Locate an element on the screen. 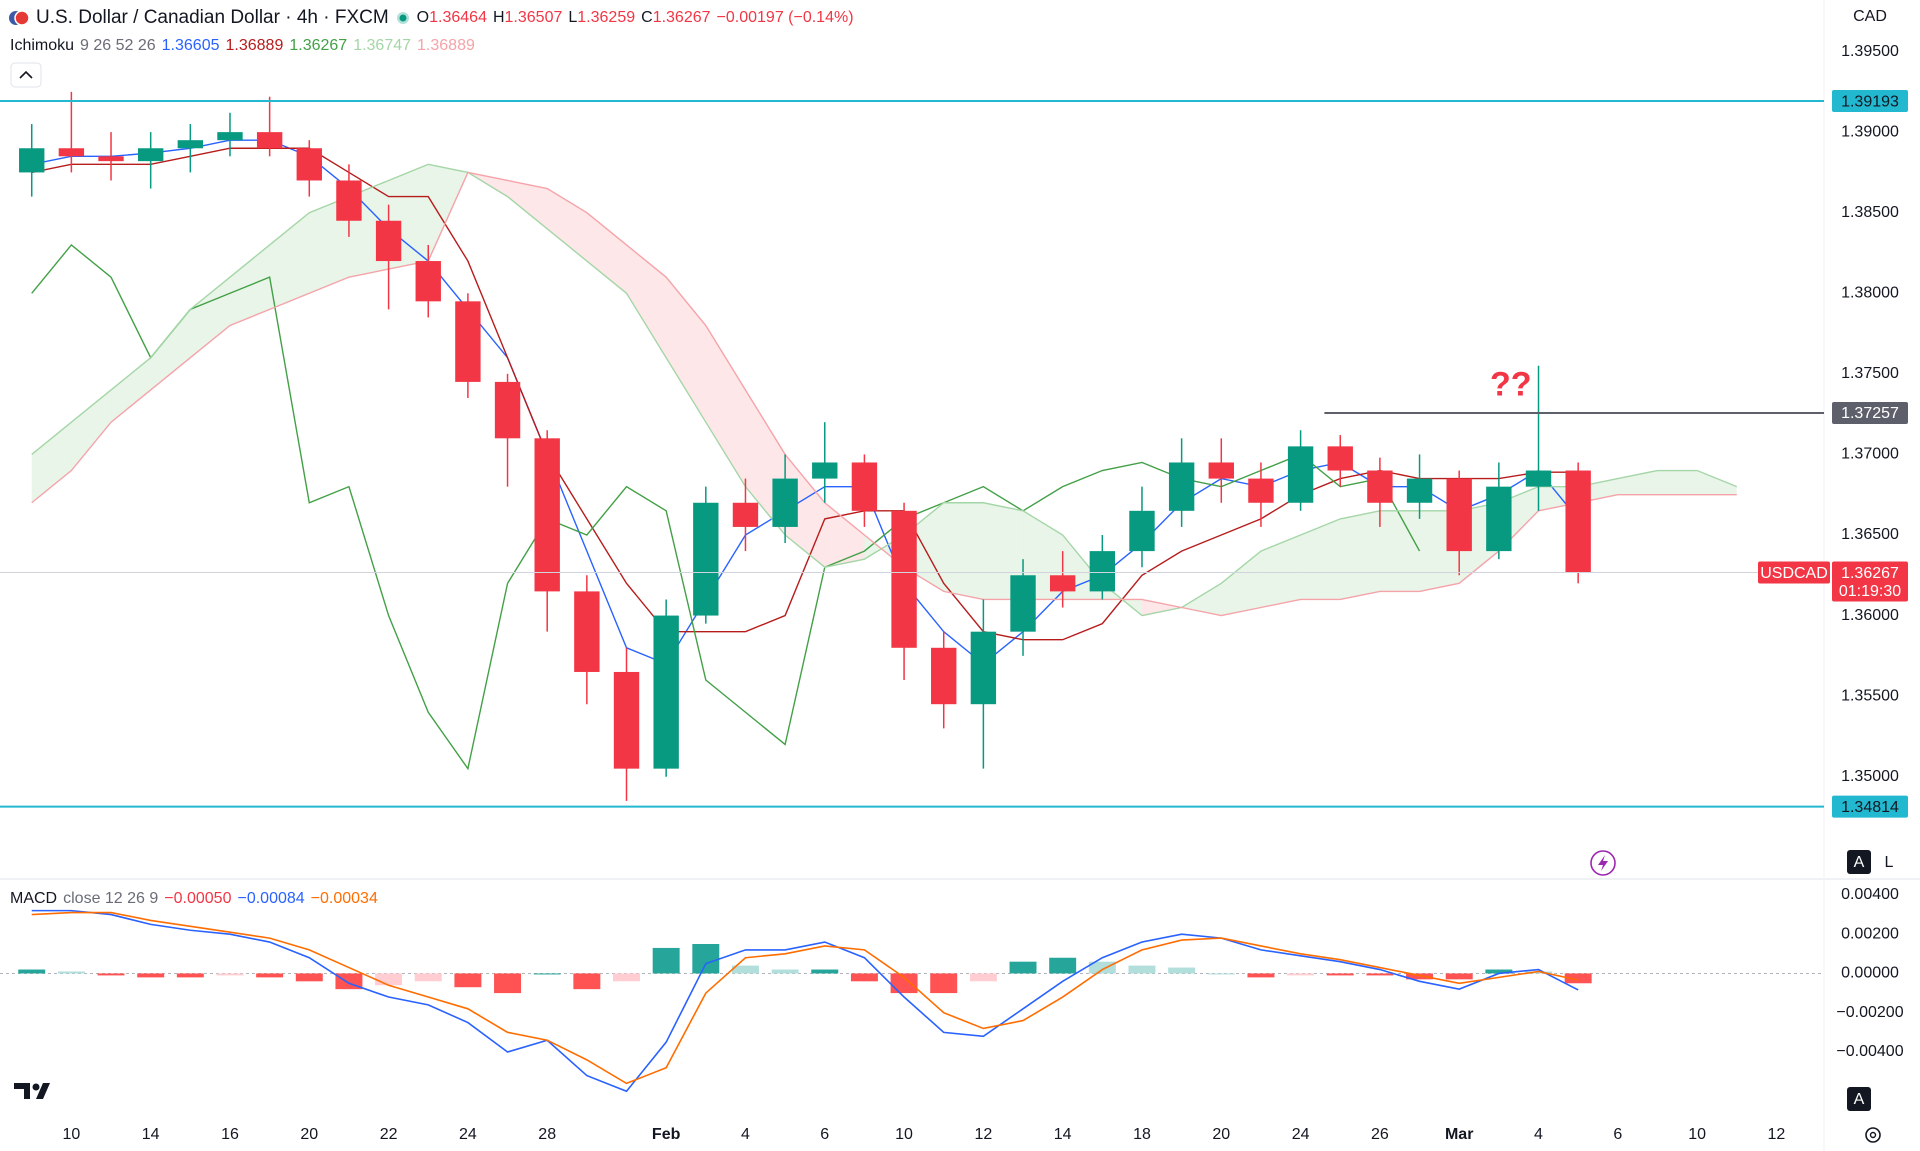  ohlc-value: 1.36464 is located at coordinates (458, 17).